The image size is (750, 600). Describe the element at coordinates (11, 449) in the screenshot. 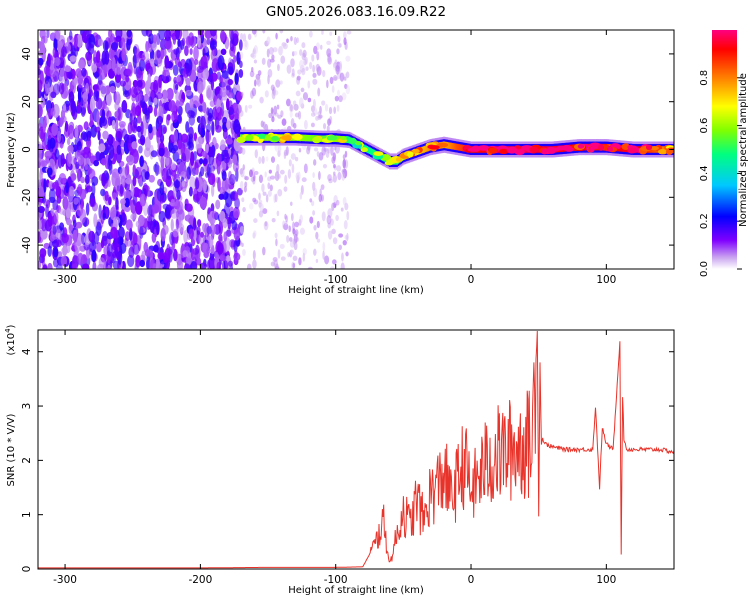

I see `snr-ylabel: SNR (10 * V/V)` at that location.